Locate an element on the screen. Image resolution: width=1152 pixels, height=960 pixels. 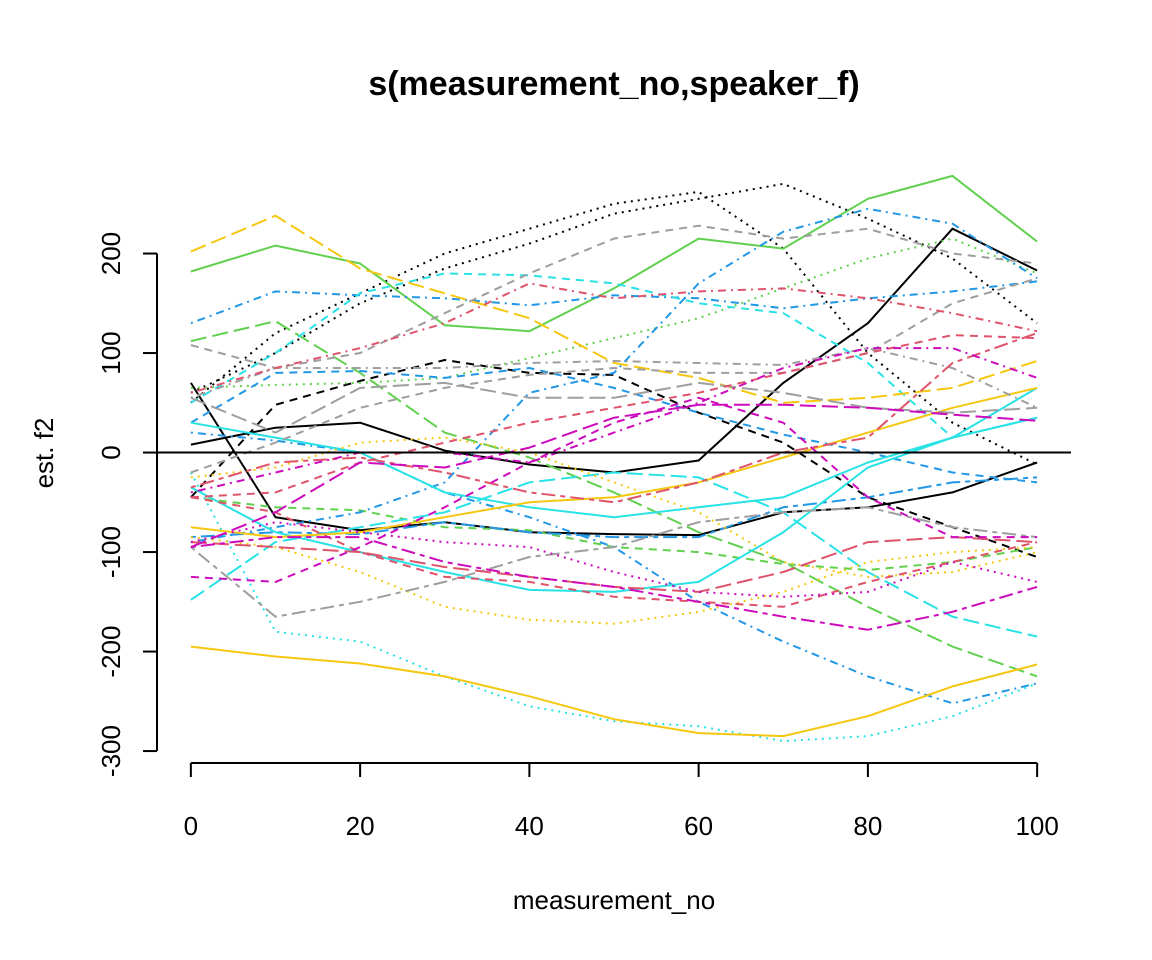
y-tick-label: -300 is located at coordinates (111, 751).